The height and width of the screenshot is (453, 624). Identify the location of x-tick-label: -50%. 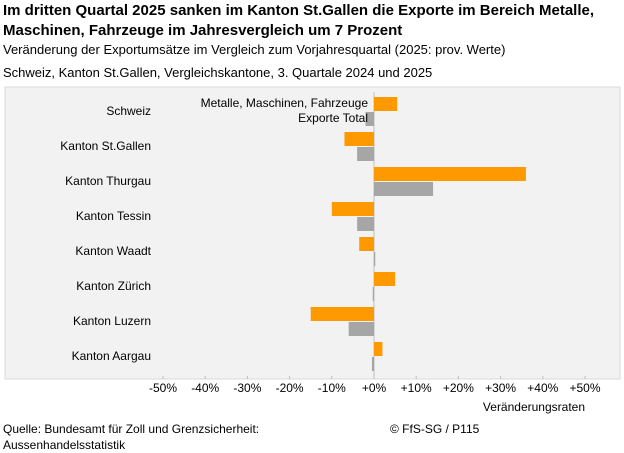
(163, 388).